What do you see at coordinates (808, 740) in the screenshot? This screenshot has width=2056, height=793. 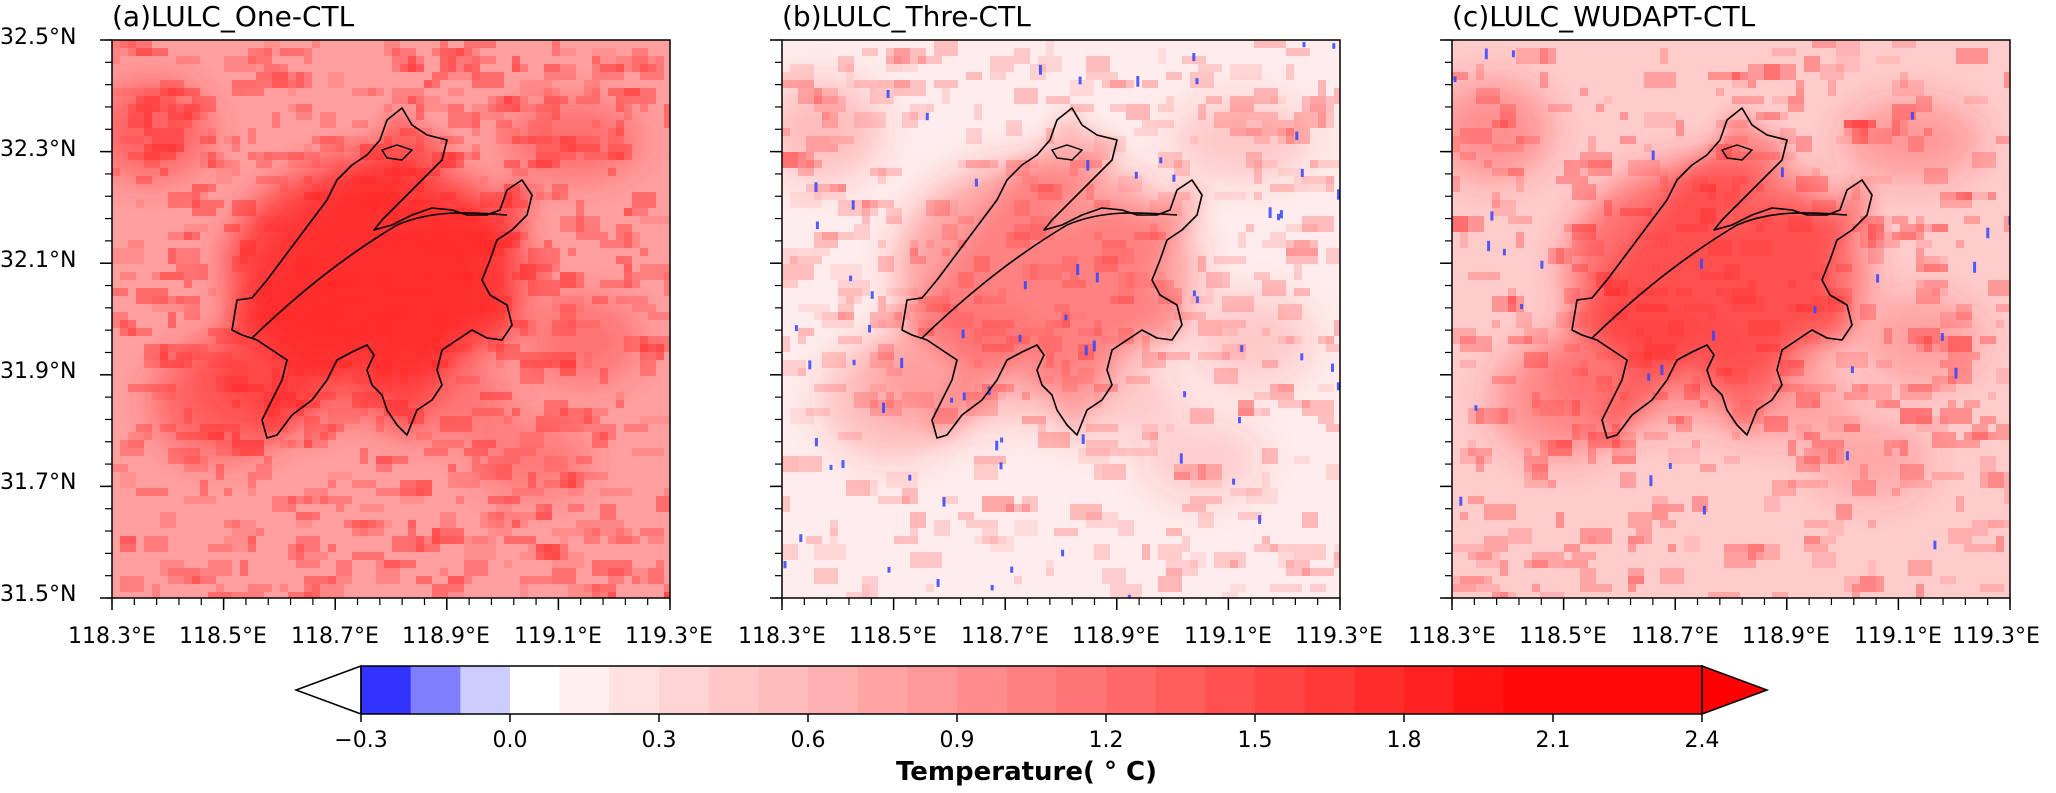 I see `colorbar-tick-label: 0.6` at bounding box center [808, 740].